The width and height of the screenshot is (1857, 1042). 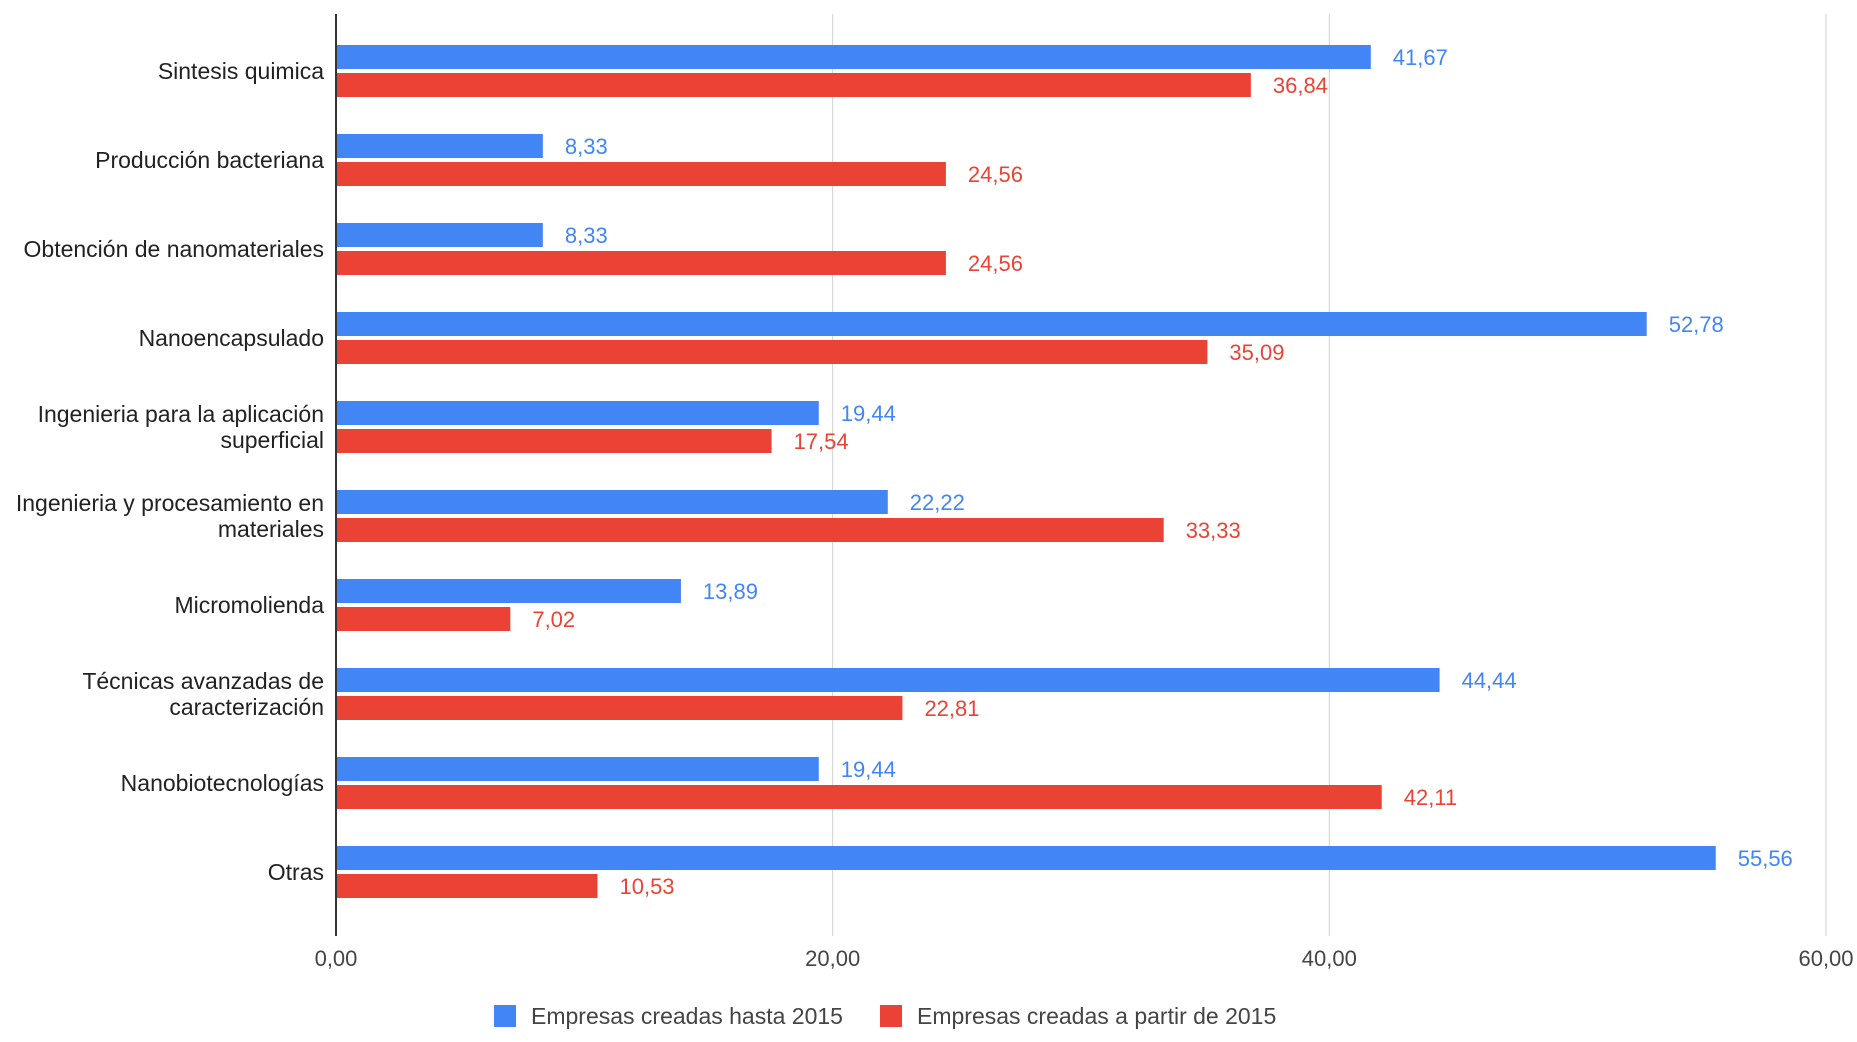 I want to click on data-label-blue: 13,89, so click(x=730, y=591).